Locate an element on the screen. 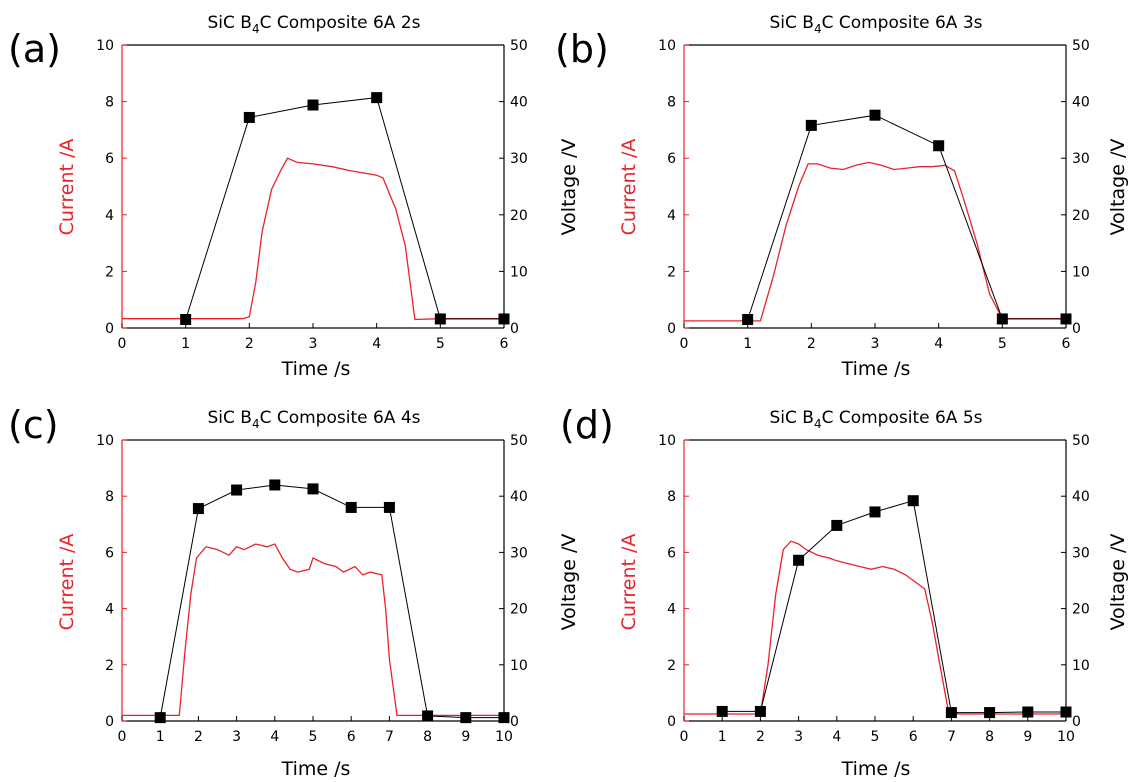 The width and height of the screenshot is (1133, 782). x-tick-label: 0 is located at coordinates (684, 737).